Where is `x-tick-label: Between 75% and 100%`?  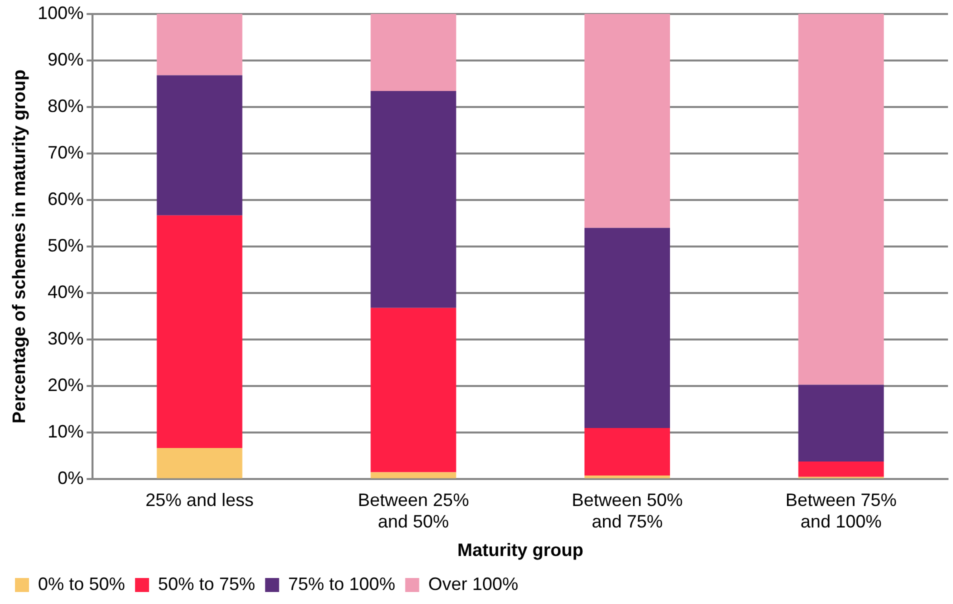 x-tick-label: Between 75% and 100% is located at coordinates (841, 511).